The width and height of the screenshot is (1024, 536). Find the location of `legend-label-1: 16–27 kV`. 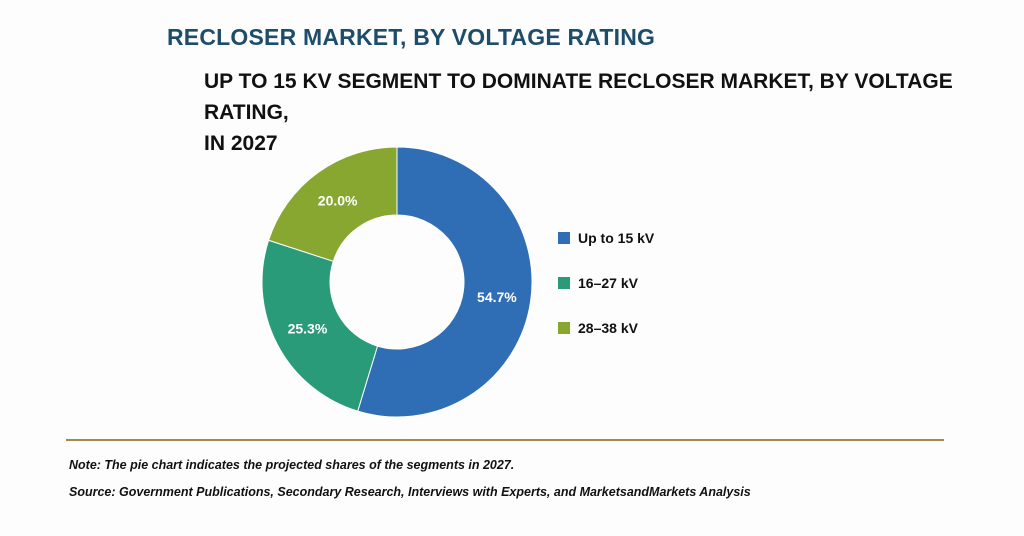

legend-label-1: 16–27 kV is located at coordinates (608, 283).